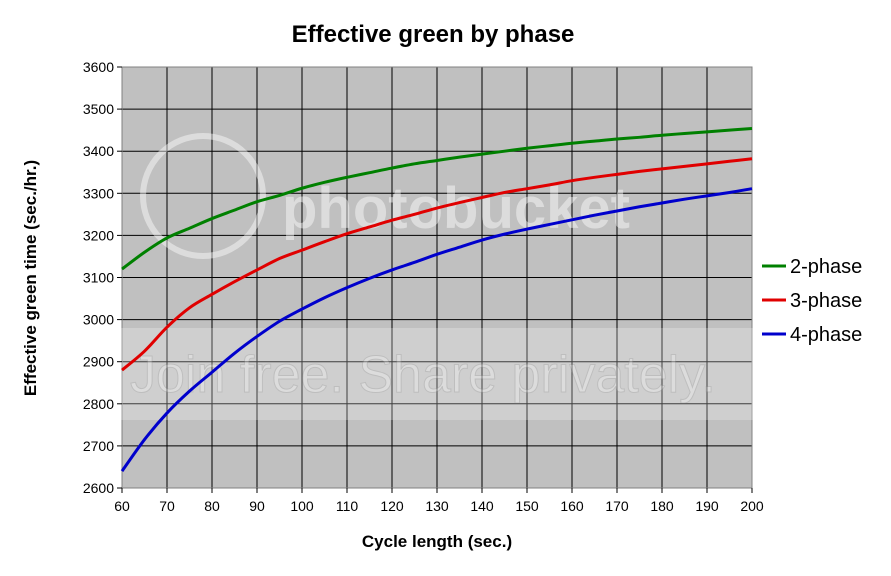 The height and width of the screenshot is (576, 891). Describe the element at coordinates (98, 193) in the screenshot. I see `y-tick-label: 3300` at that location.